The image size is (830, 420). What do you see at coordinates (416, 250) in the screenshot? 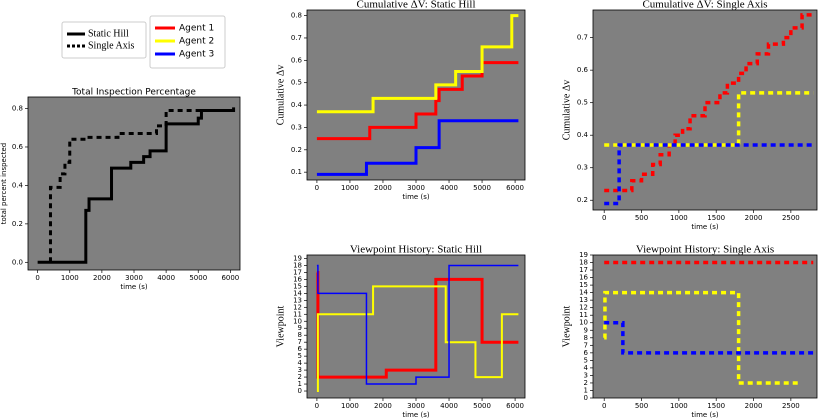
I see `chart-title: Viewpoint History: Static Hill` at bounding box center [416, 250].